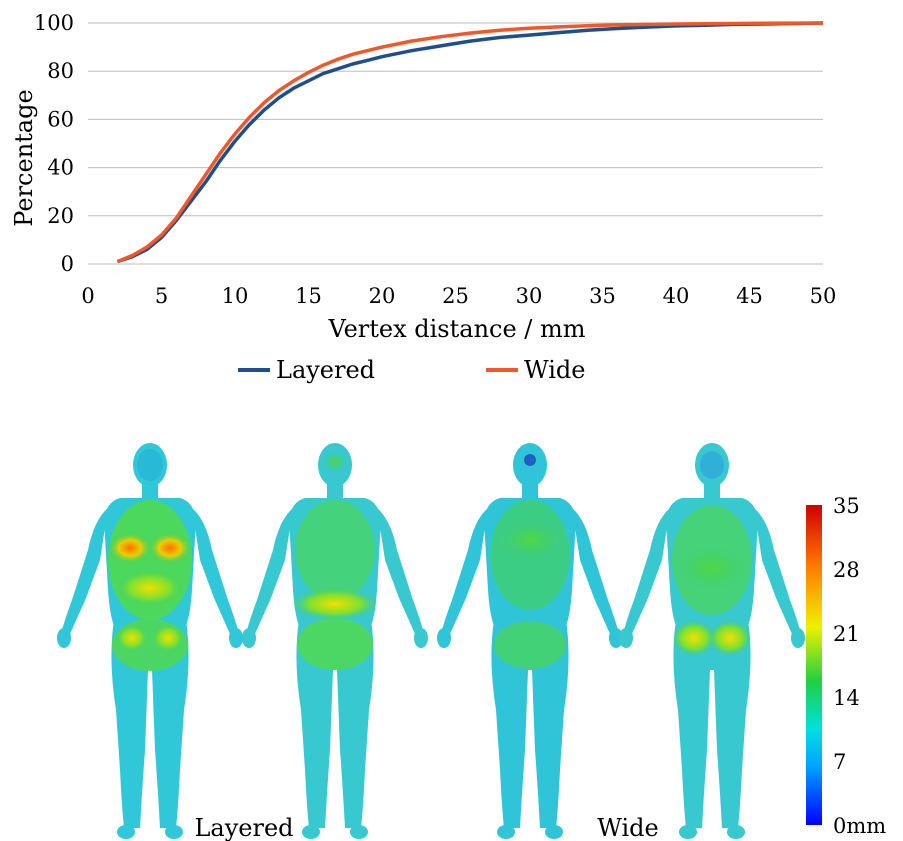 The height and width of the screenshot is (841, 903). Describe the element at coordinates (859, 666) in the screenshot. I see `colorbar-ticks: 35 28 21 14 7 0mm` at that location.